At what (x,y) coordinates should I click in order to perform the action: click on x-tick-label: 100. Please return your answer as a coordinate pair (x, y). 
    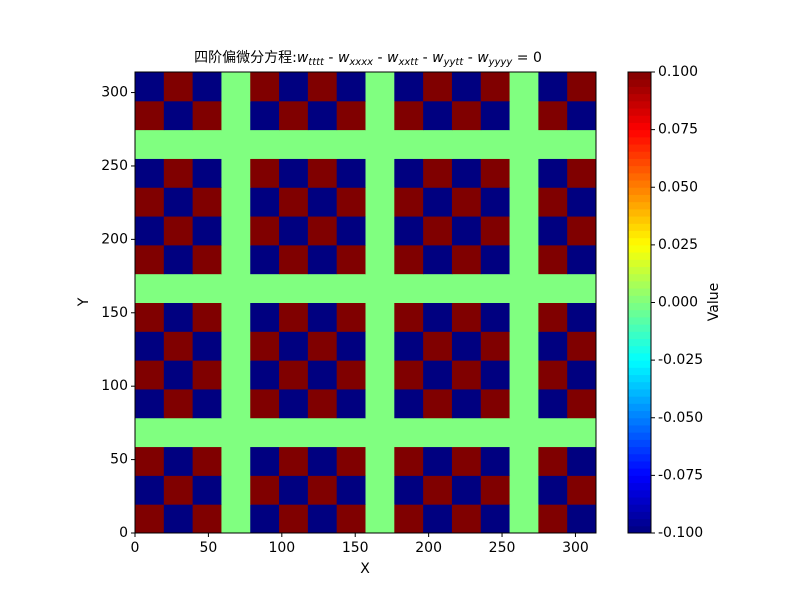
    Looking at the image, I should click on (281, 548).